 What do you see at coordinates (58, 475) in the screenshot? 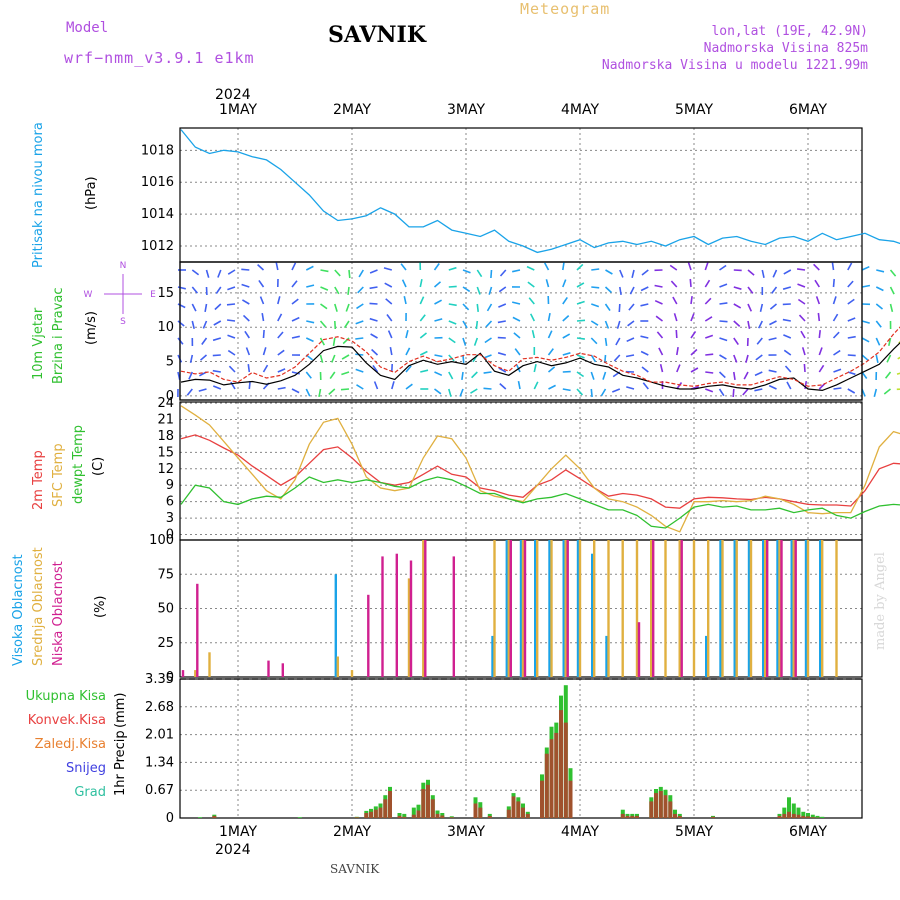
I see `temperature-ylabel: SFC Temp` at bounding box center [58, 475].